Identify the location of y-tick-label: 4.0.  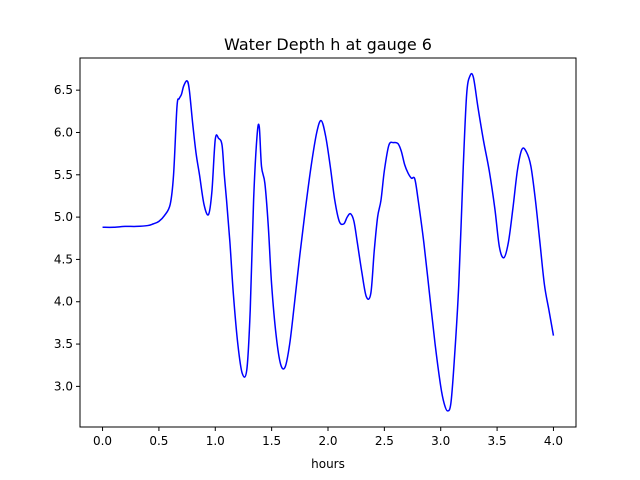
(63, 302).